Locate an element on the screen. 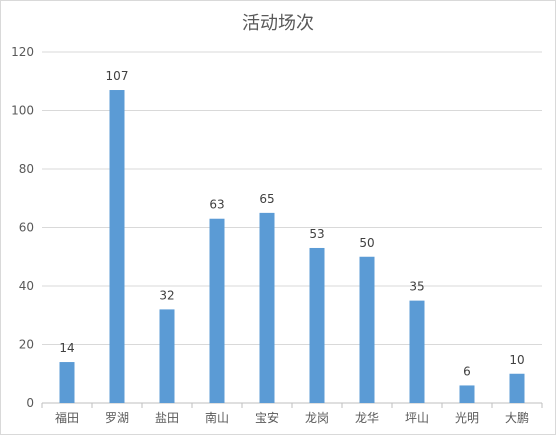 This screenshot has height=435, width=556. x-tick-label: 宝安 is located at coordinates (267, 417).